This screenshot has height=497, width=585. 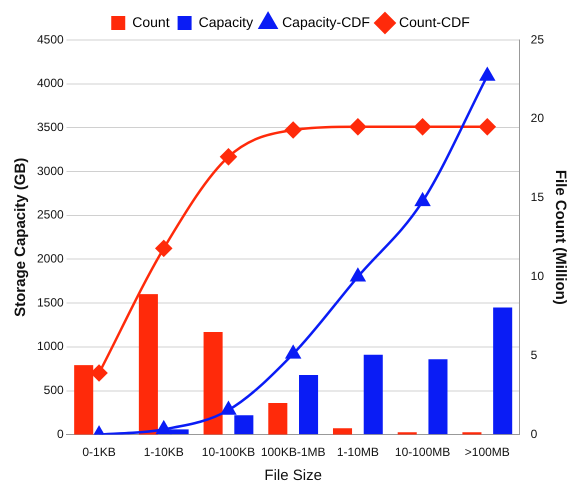 I want to click on y-tick-label: 500, so click(x=54, y=390).